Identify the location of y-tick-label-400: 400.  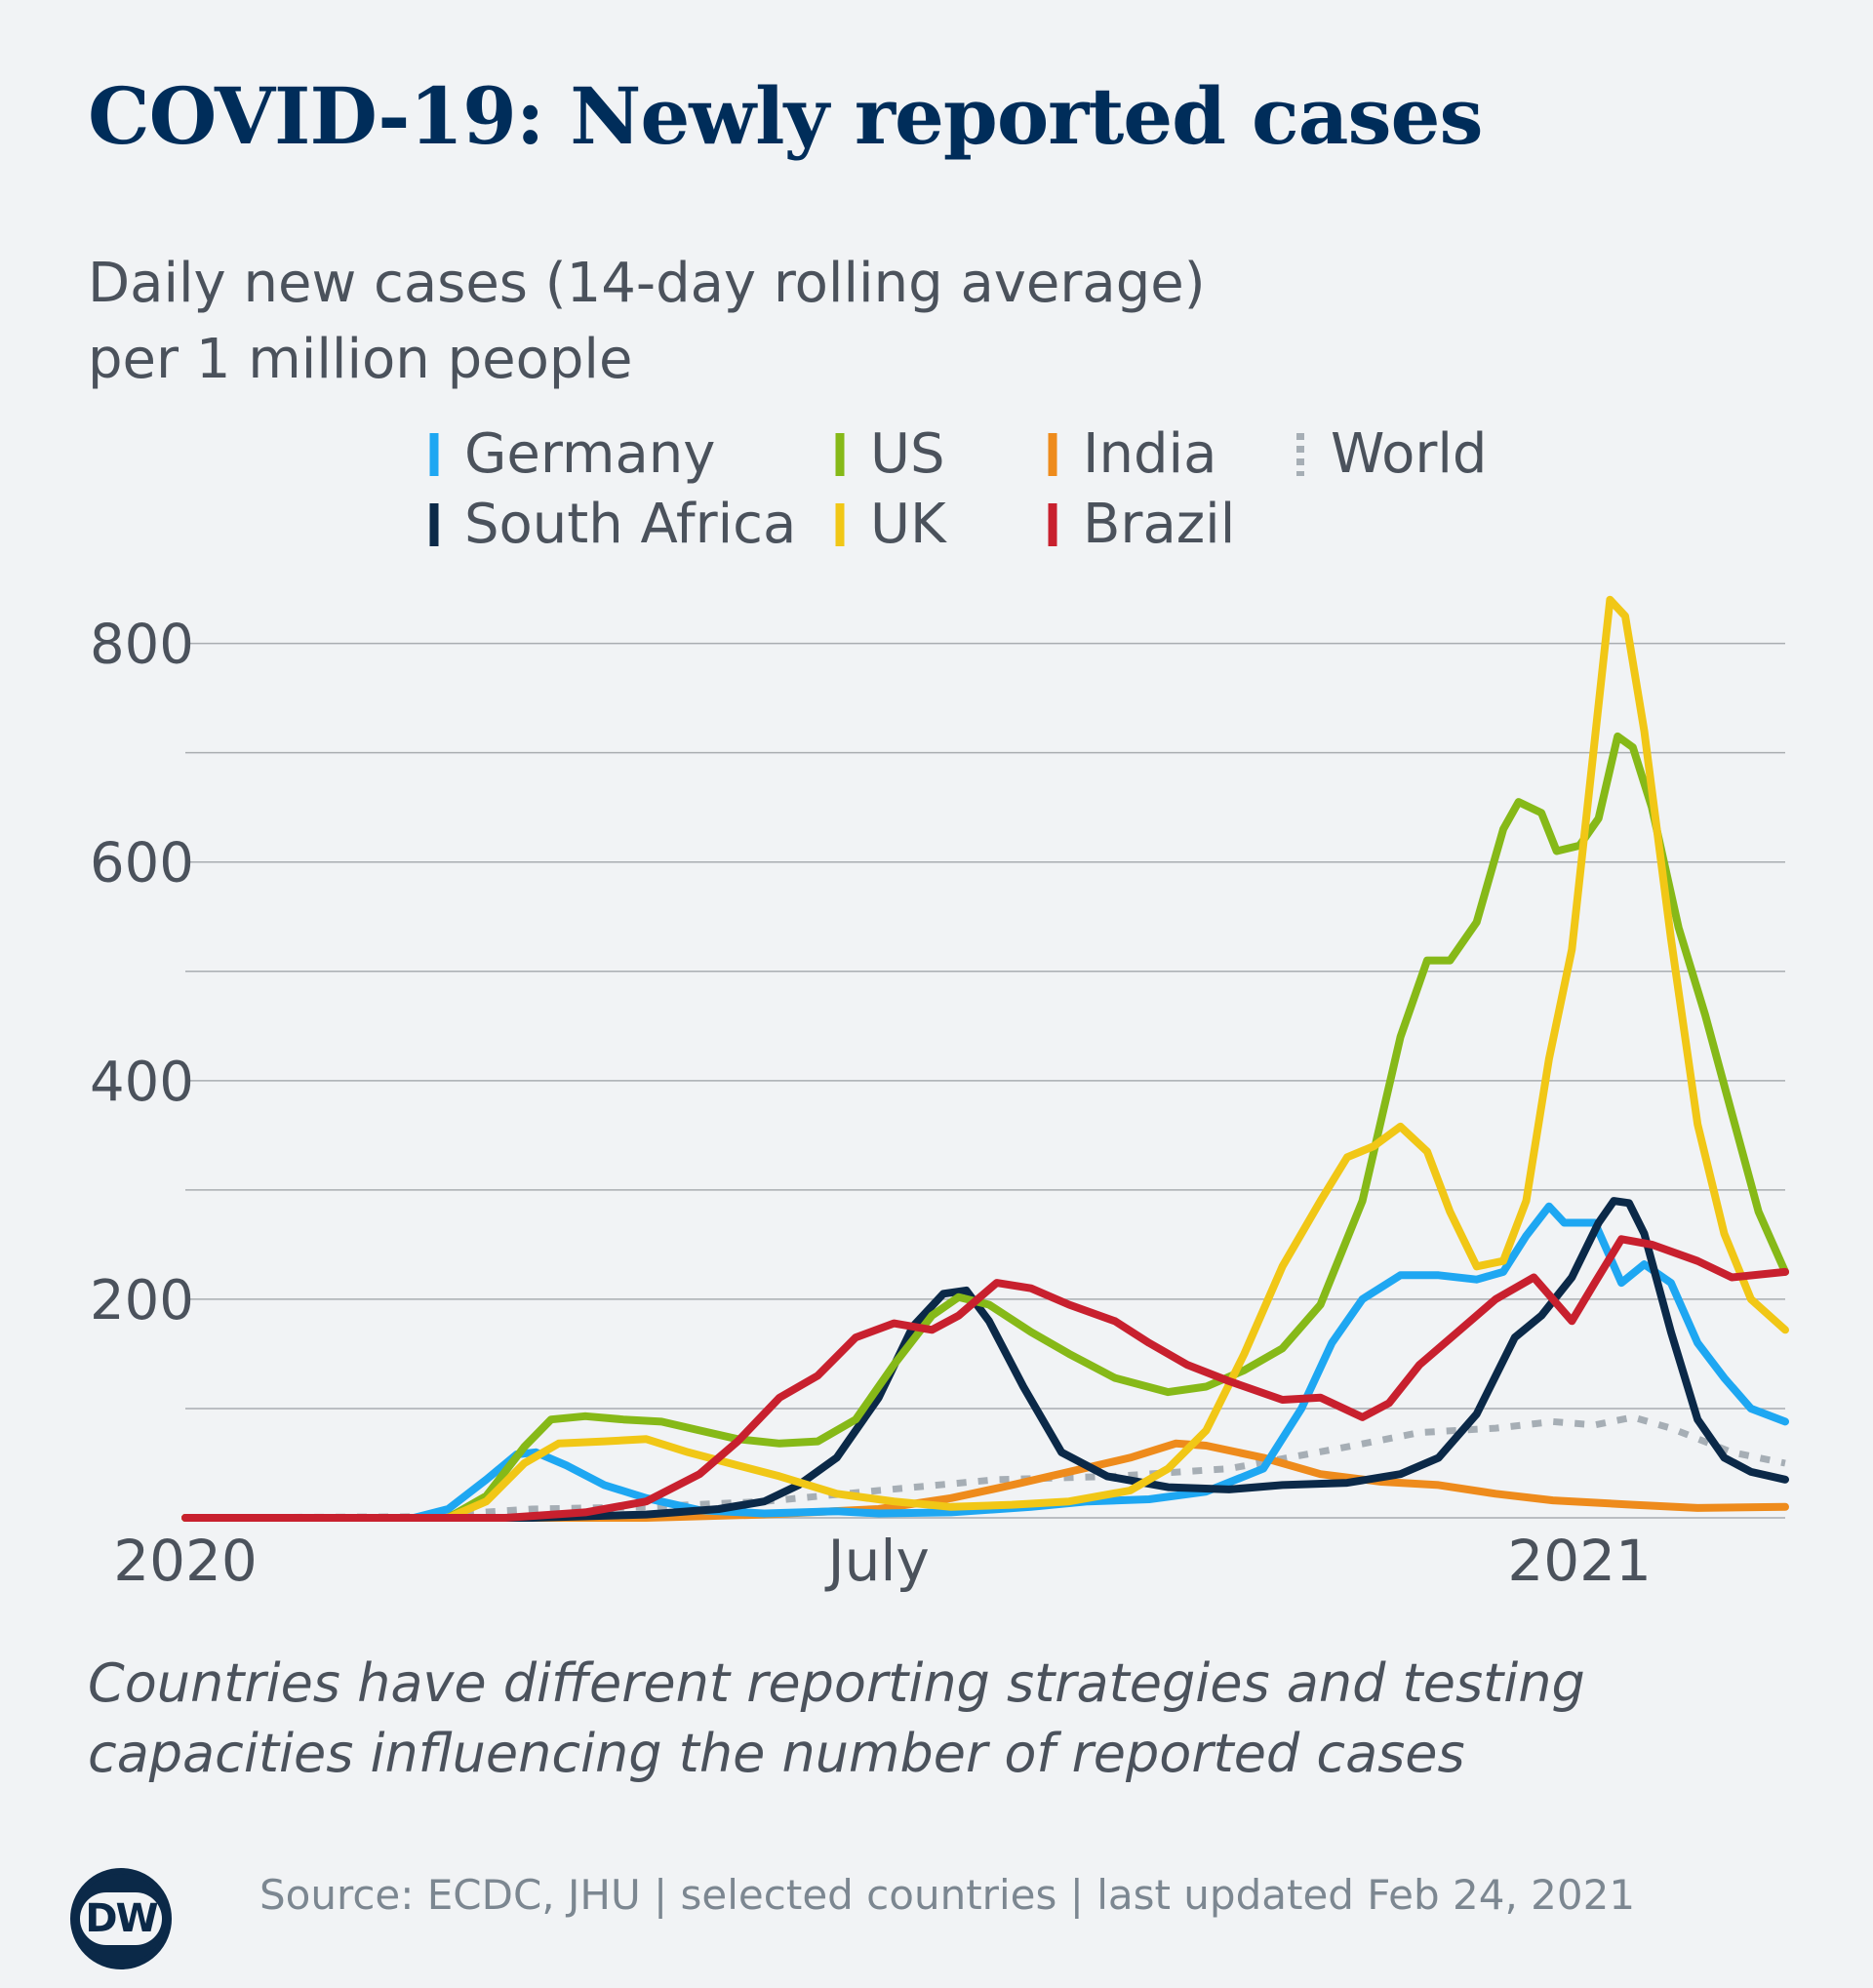
(142, 1083).